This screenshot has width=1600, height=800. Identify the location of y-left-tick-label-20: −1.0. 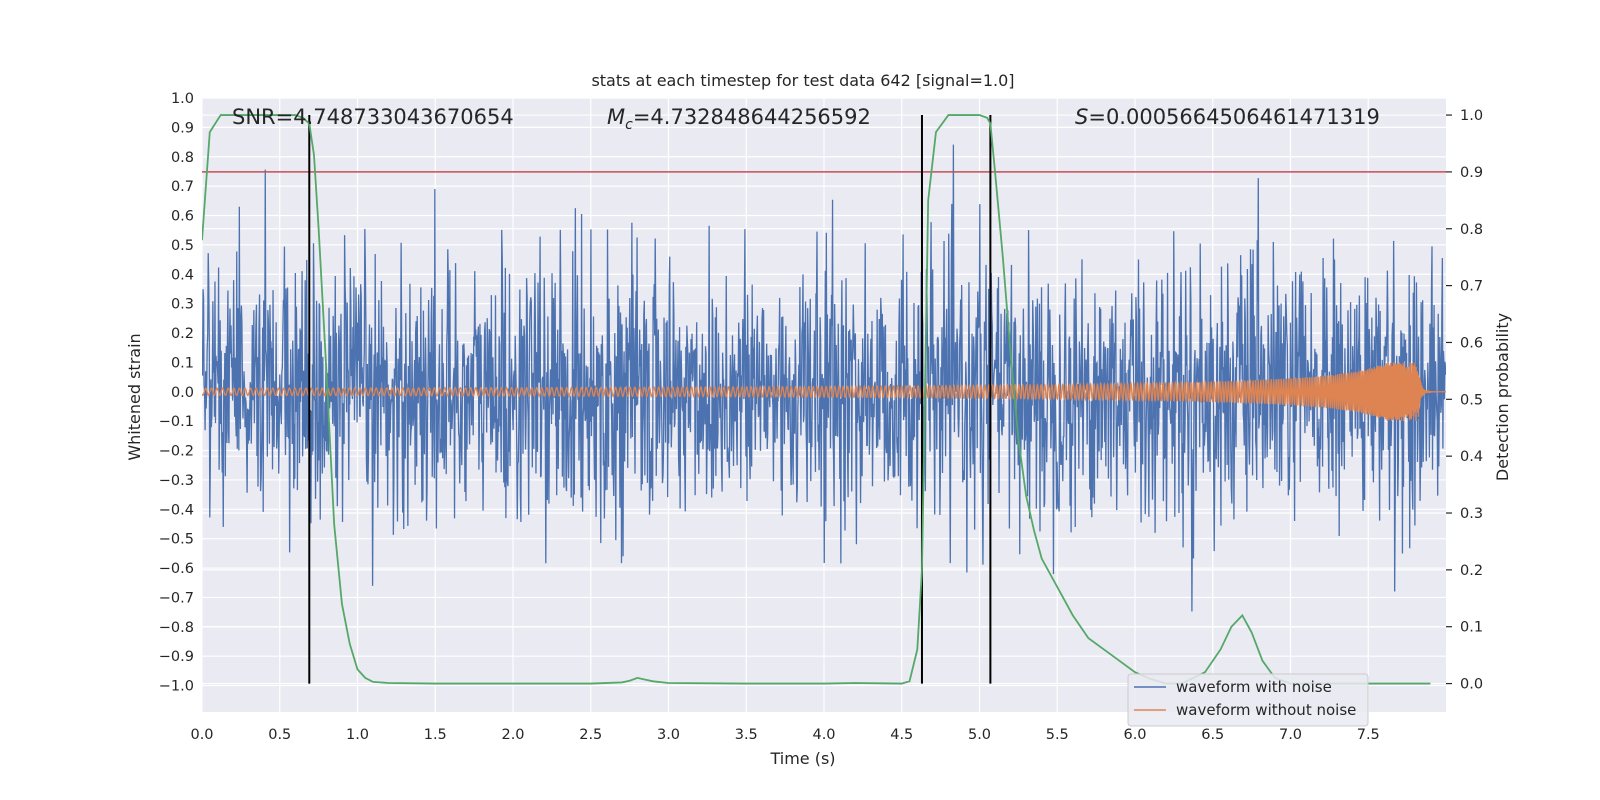
(176, 687).